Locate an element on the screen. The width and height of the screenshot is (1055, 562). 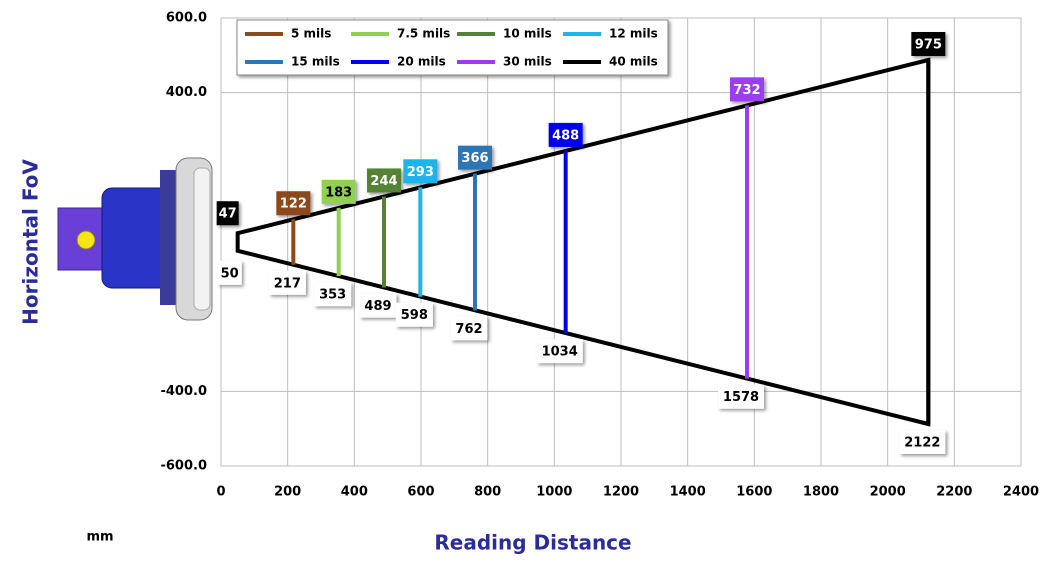
x-tick-label: 400 is located at coordinates (354, 492).